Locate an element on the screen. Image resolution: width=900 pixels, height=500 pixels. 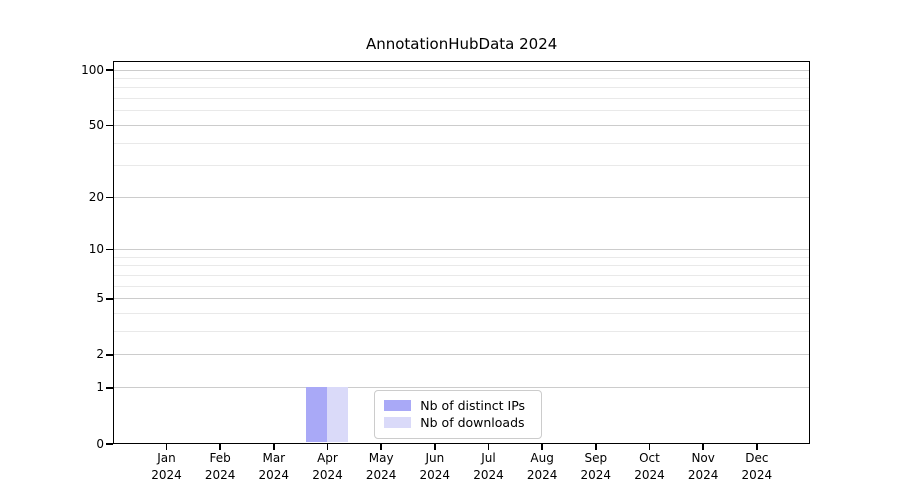
x-tick-month: Apr is located at coordinates (327, 458).